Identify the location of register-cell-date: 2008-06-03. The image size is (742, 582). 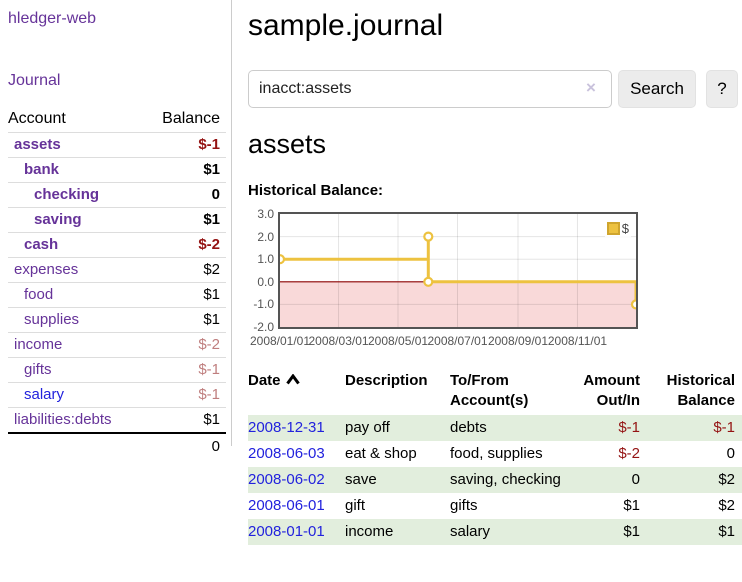
(296, 454).